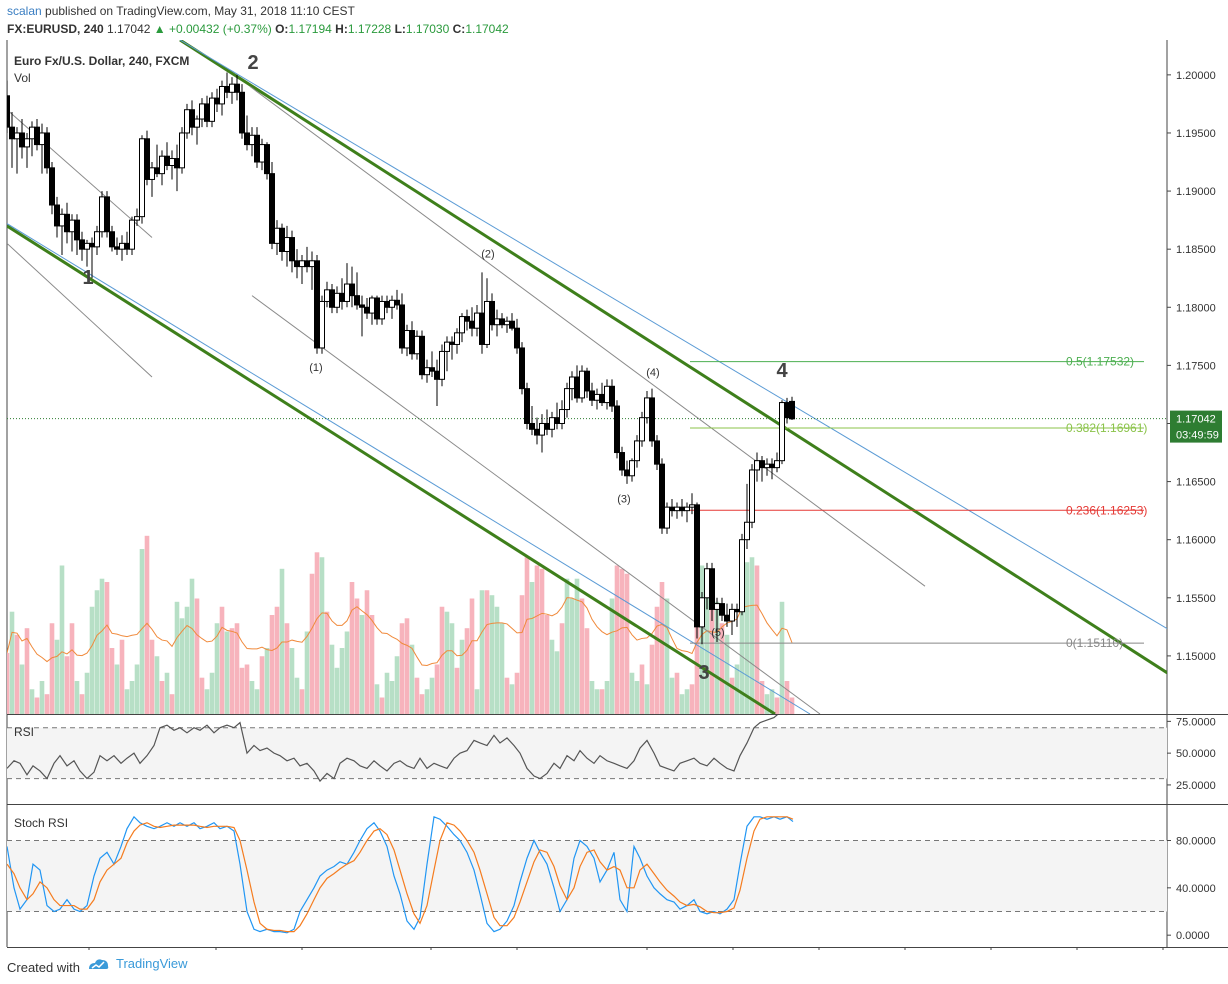 The image size is (1228, 984). What do you see at coordinates (1196, 786) in the screenshot?
I see `osc-tick-label: 25.0000` at bounding box center [1196, 786].